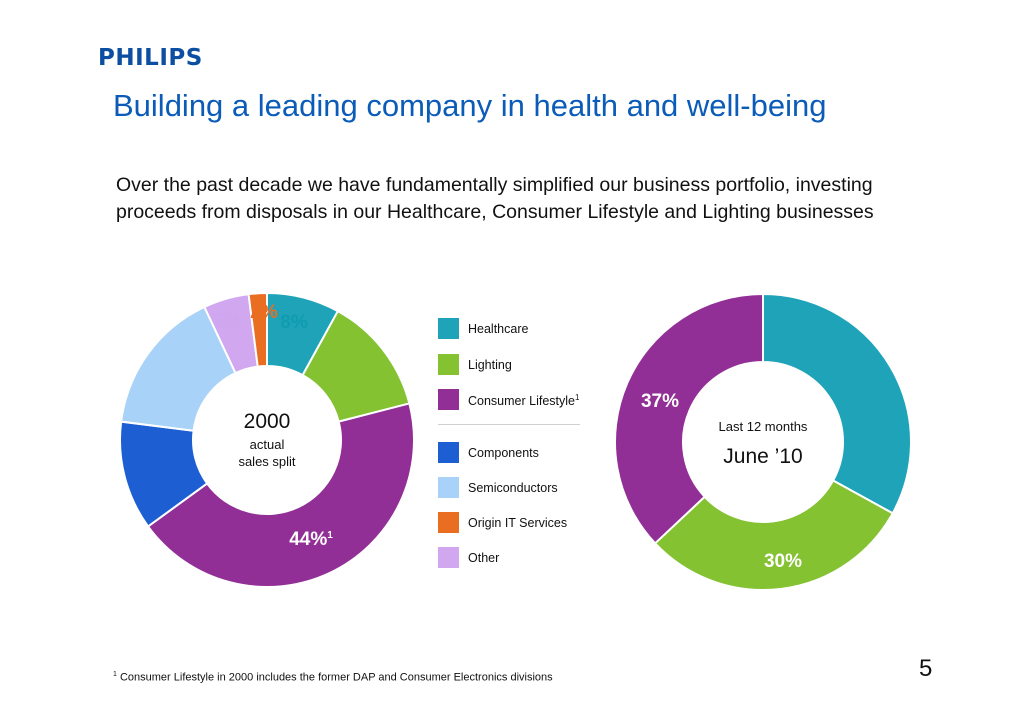 This screenshot has height=728, width=1030. I want to click on slice-origin-it, so click(257, 329).